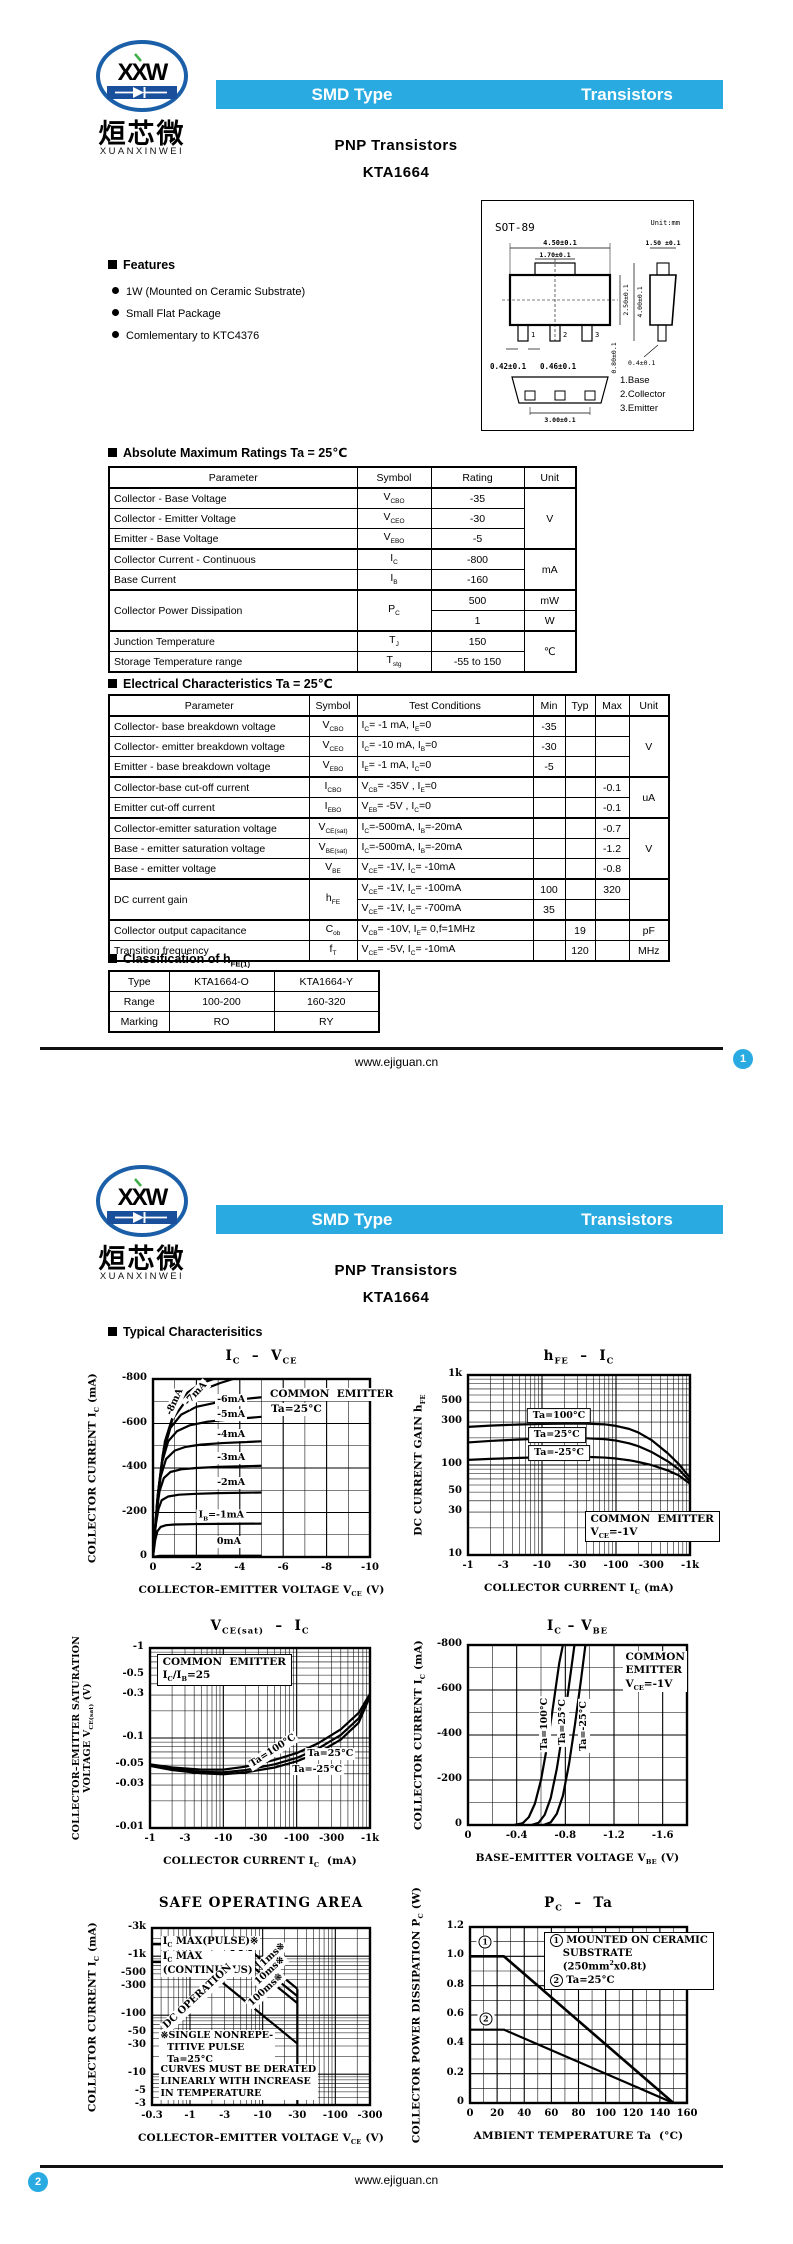 This screenshot has height=2244, width=793. Describe the element at coordinates (549, 889) in the screenshot. I see `table-cell: 100` at that location.